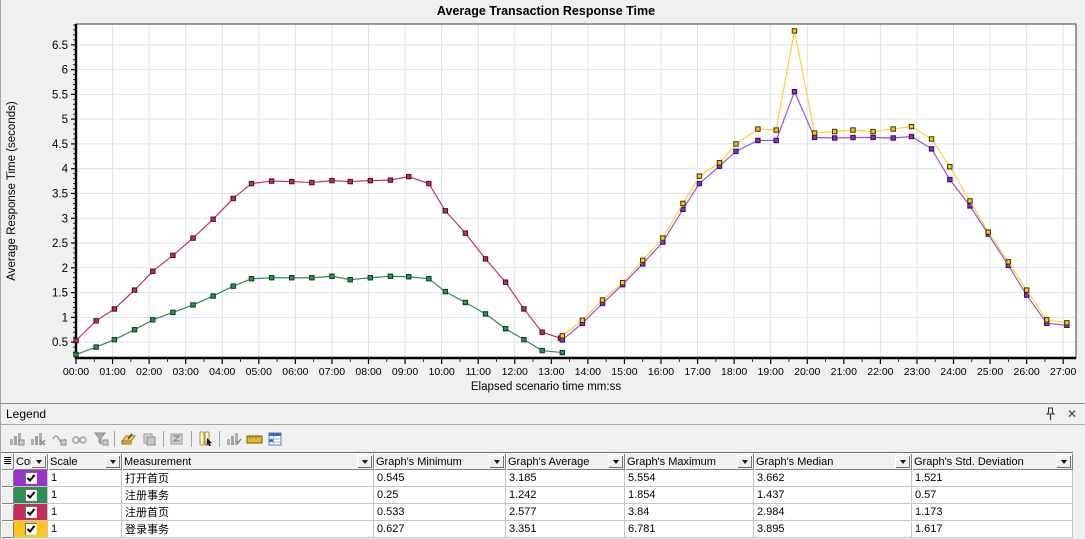  Describe the element at coordinates (565, 461) in the screenshot. I see `column-header-average: Graph's Average` at that location.